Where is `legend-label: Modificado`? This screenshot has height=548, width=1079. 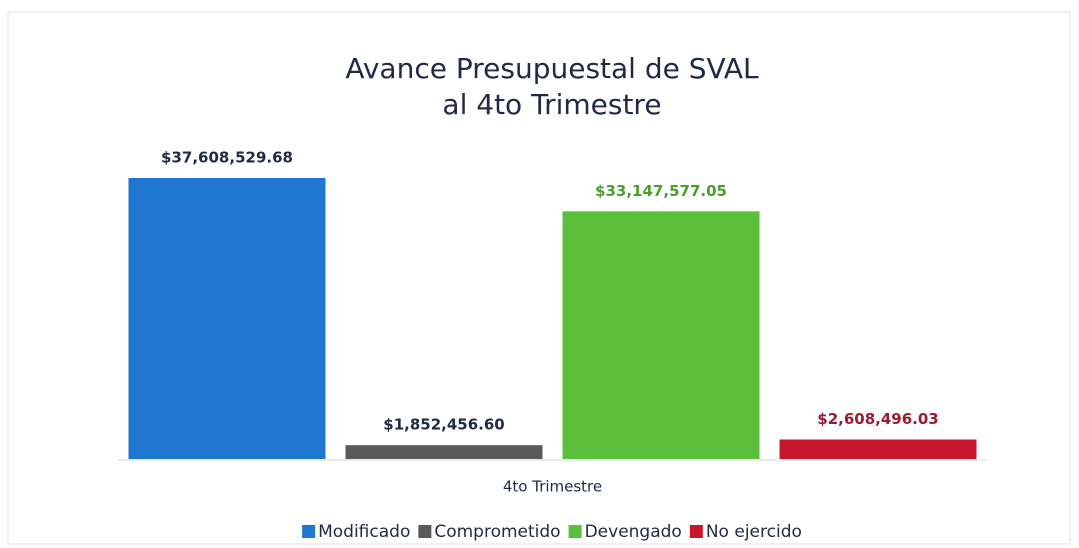
legend-label: Modificado is located at coordinates (364, 532).